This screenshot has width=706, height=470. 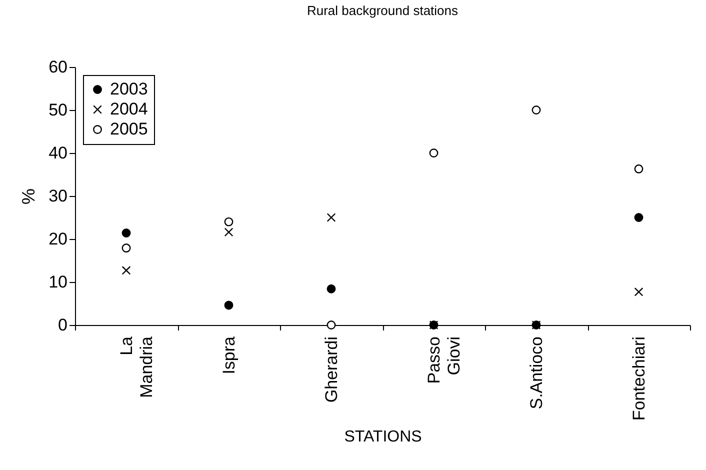 I want to click on chart-title: Rural background stations, so click(x=382, y=10).